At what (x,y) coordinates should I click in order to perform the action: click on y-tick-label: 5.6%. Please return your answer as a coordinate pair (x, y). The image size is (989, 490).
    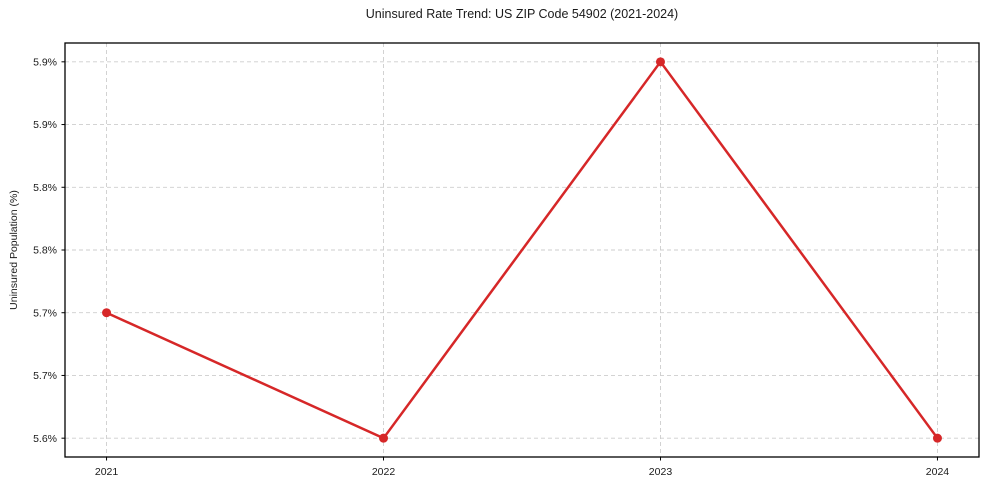
    Looking at the image, I should click on (45, 439).